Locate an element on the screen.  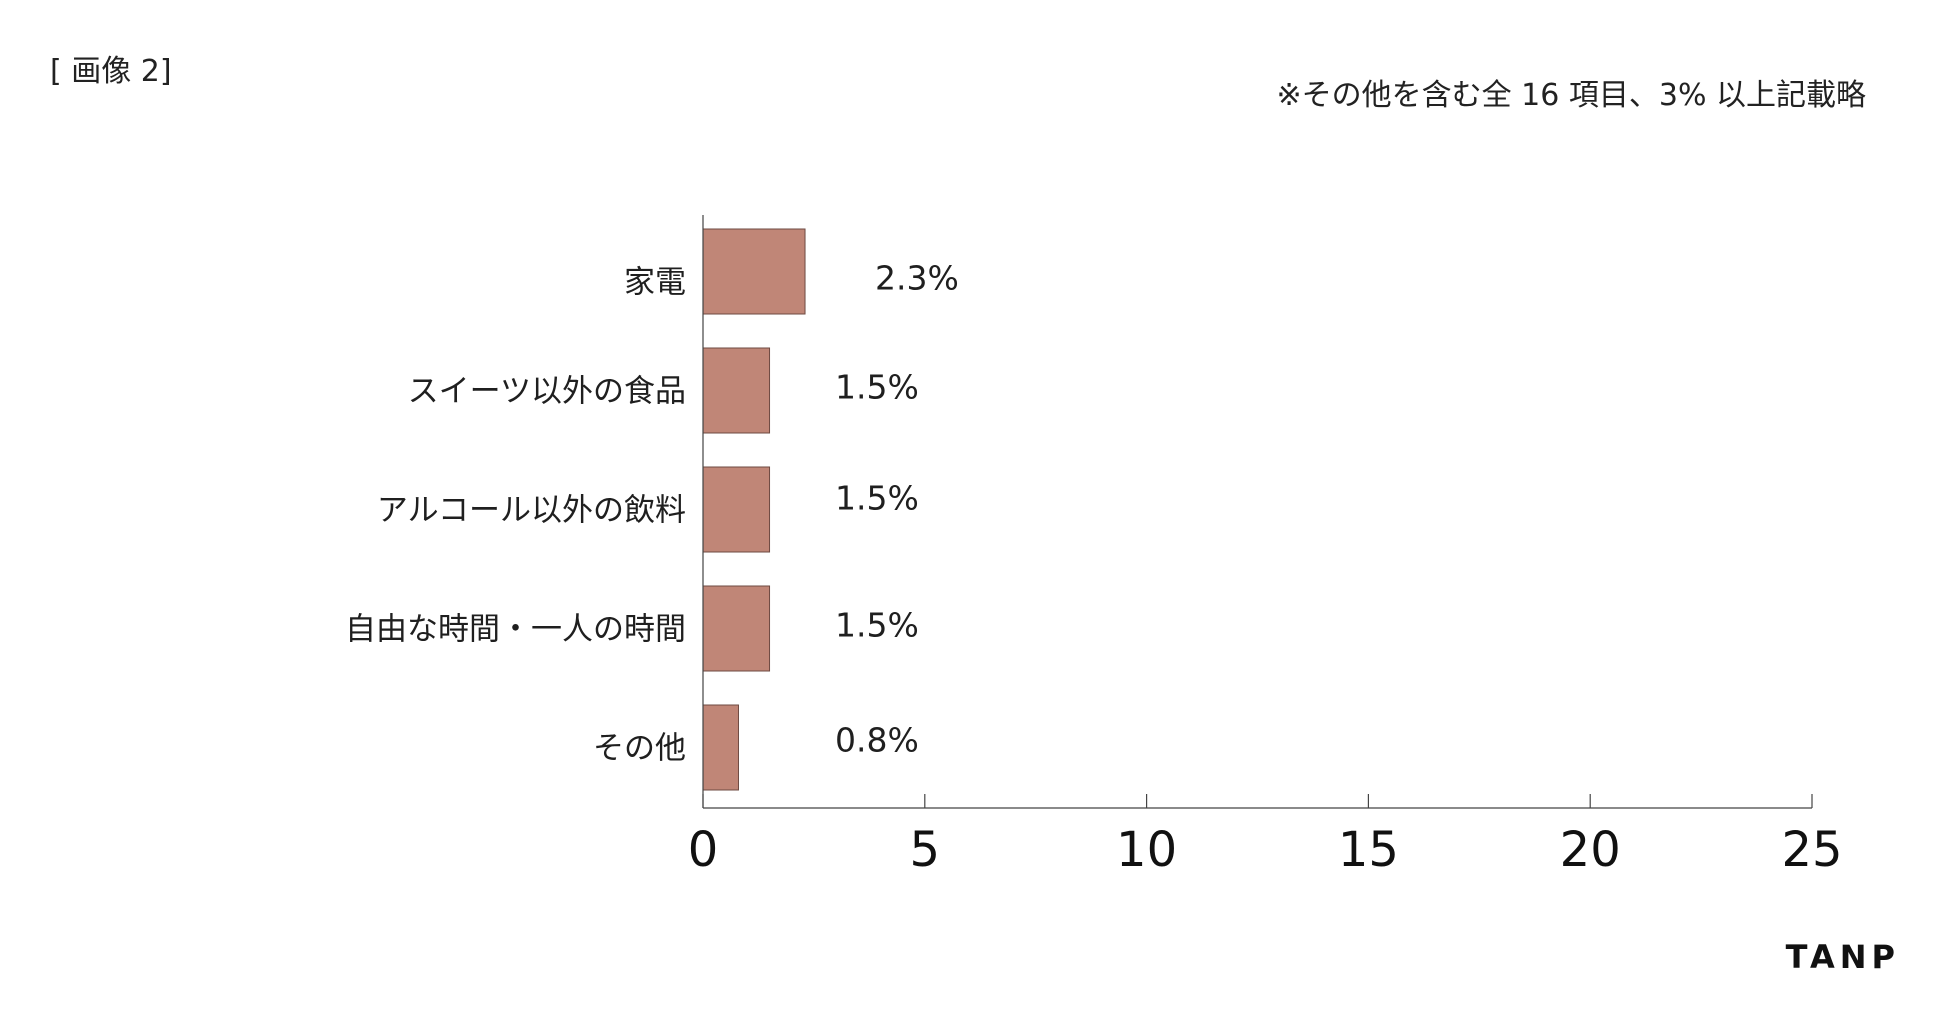
value-label-4: 0.8% is located at coordinates (877, 740).